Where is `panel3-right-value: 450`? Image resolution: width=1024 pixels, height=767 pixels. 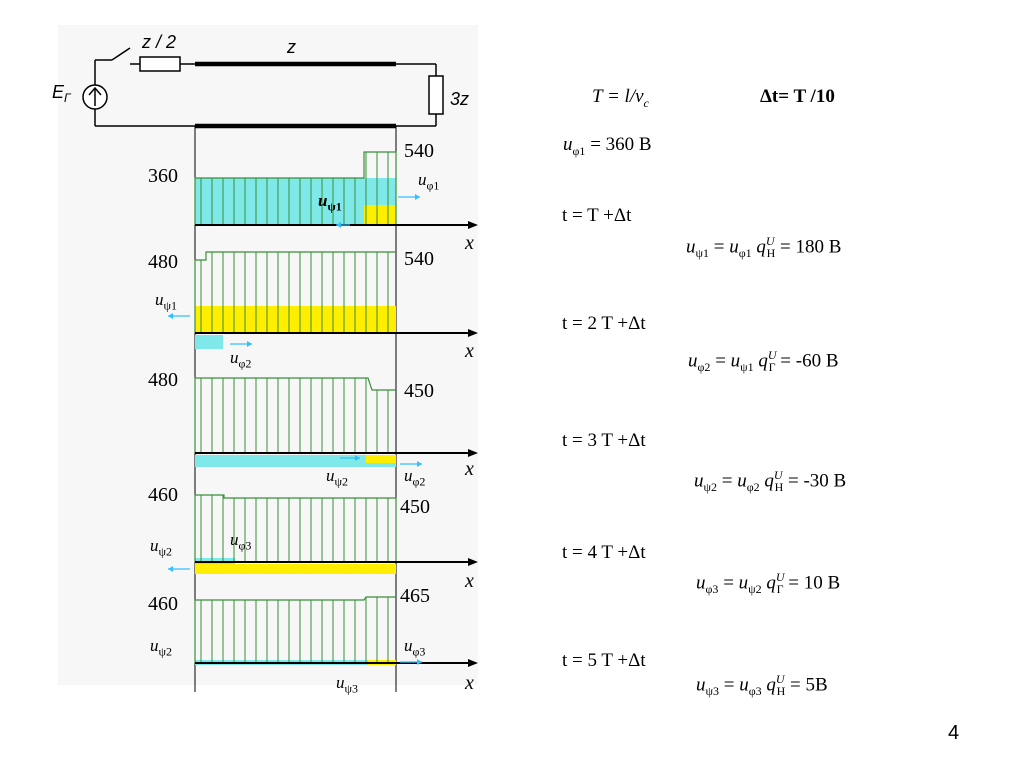
panel3-right-value: 450 is located at coordinates (419, 391).